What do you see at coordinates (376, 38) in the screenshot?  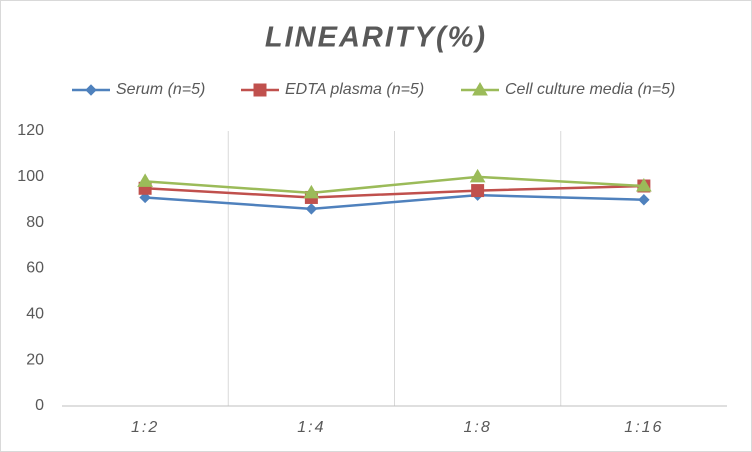 I see `chart-title: LINEARITY(%)` at bounding box center [376, 38].